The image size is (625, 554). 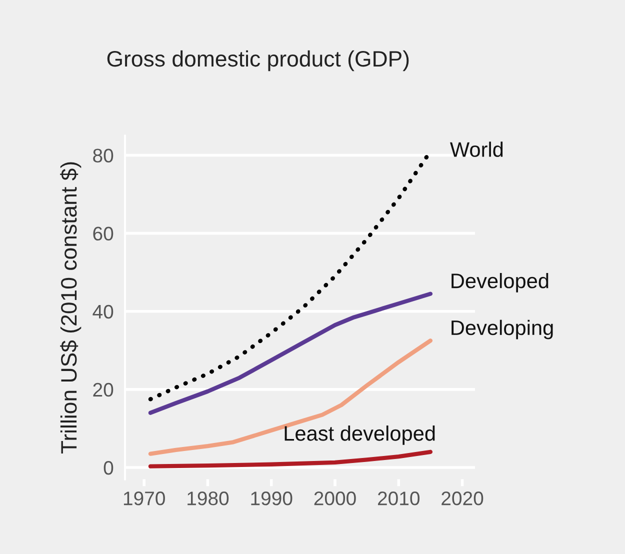 What do you see at coordinates (103, 311) in the screenshot?
I see `y-tick-label: 40` at bounding box center [103, 311].